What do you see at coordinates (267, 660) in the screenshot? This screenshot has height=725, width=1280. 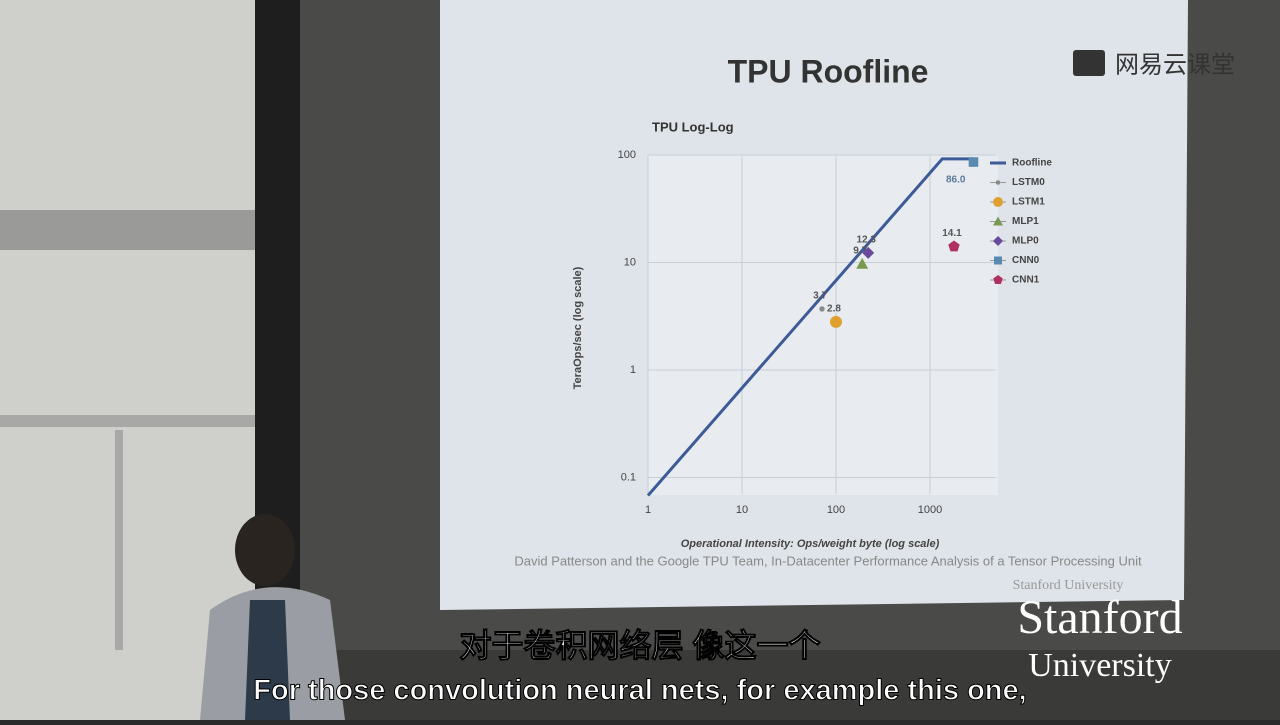 I see `shirt` at bounding box center [267, 660].